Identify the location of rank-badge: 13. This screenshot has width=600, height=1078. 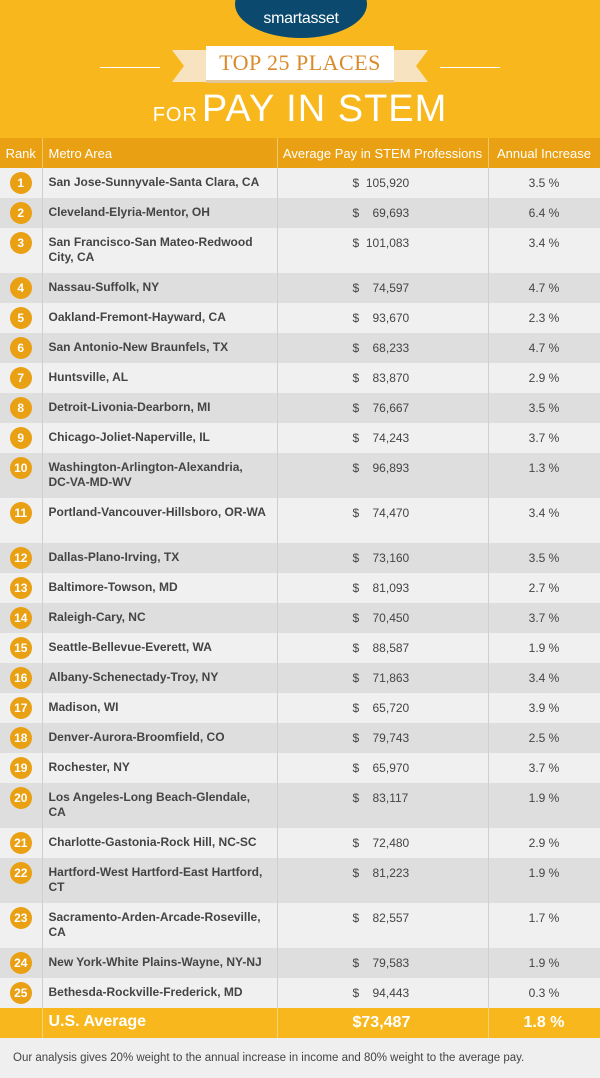
(20, 588).